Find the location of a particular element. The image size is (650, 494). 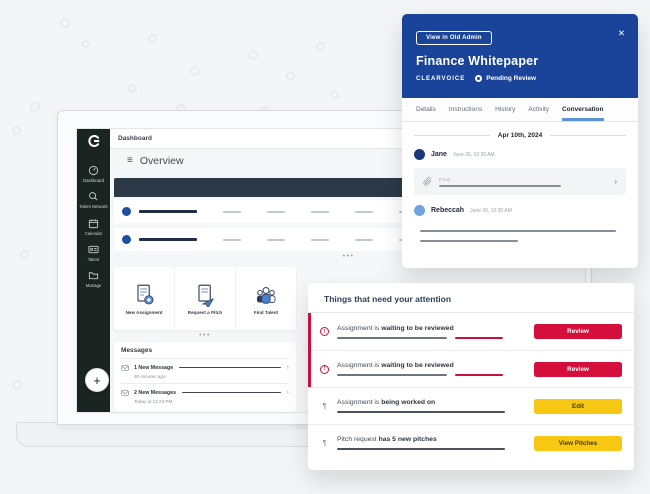

view-old-admin-button: View in Old Admin is located at coordinates (454, 38).